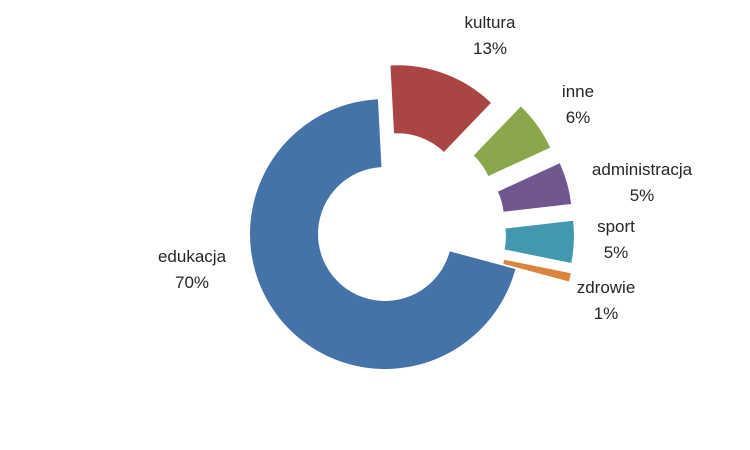 The height and width of the screenshot is (450, 750). I want to click on slice-administracja, so click(534, 187).